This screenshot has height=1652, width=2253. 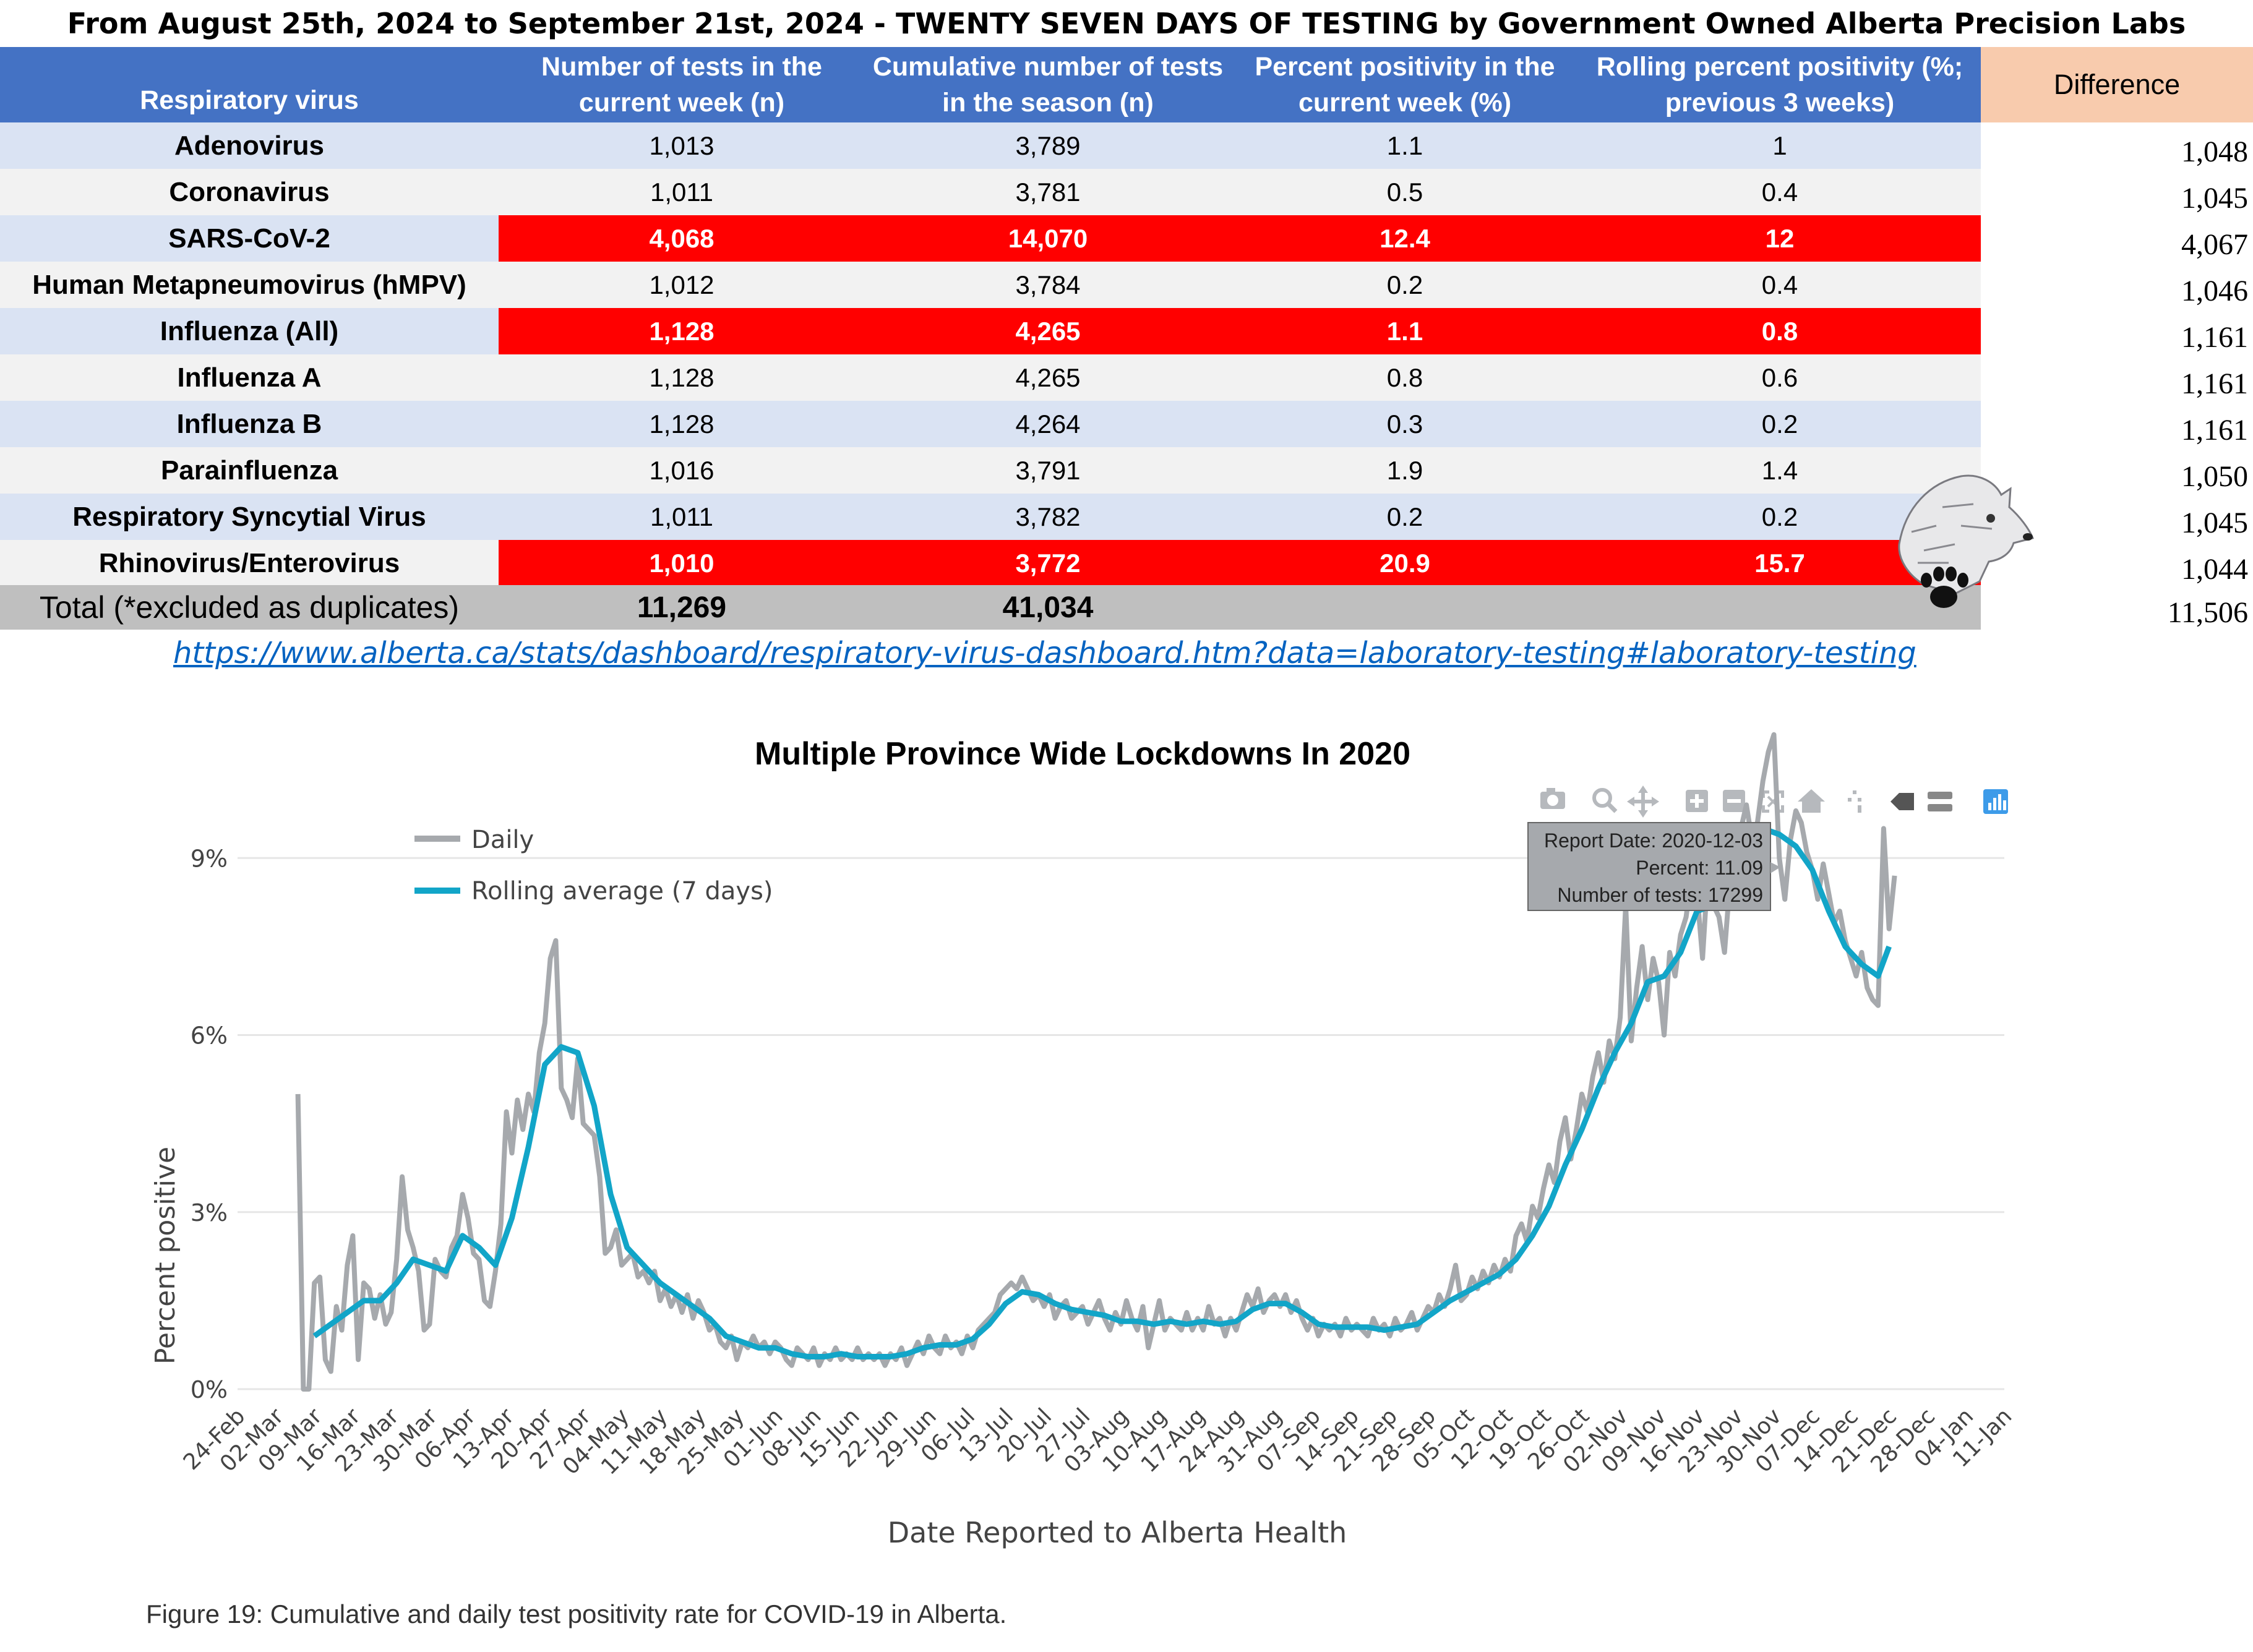 What do you see at coordinates (2214, 476) in the screenshot?
I see `cell-difference: 1,050` at bounding box center [2214, 476].